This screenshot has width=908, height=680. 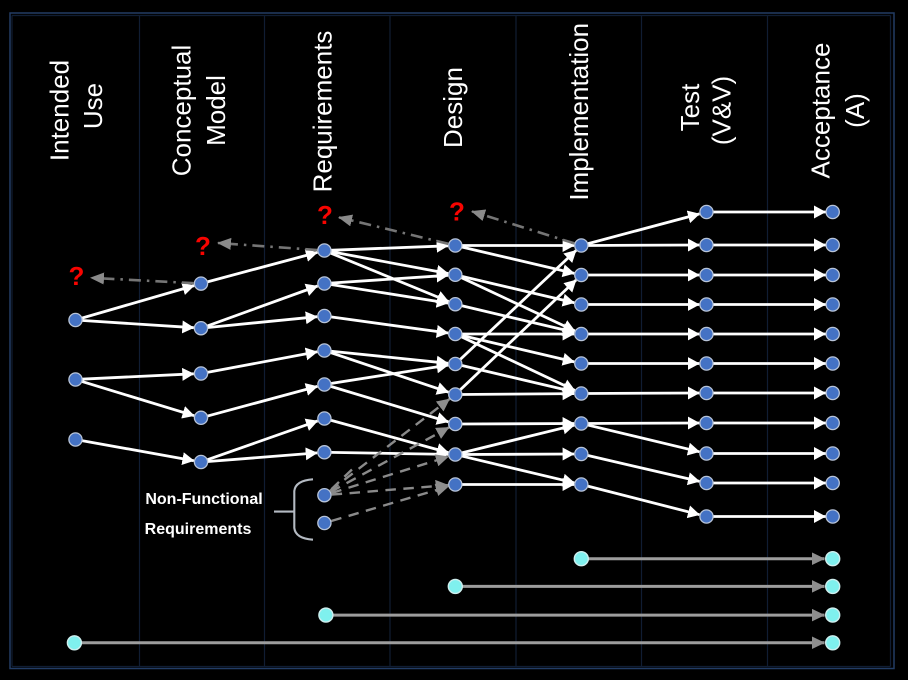 What do you see at coordinates (820, 111) in the screenshot?
I see `svg-text: Acceptance` at bounding box center [820, 111].